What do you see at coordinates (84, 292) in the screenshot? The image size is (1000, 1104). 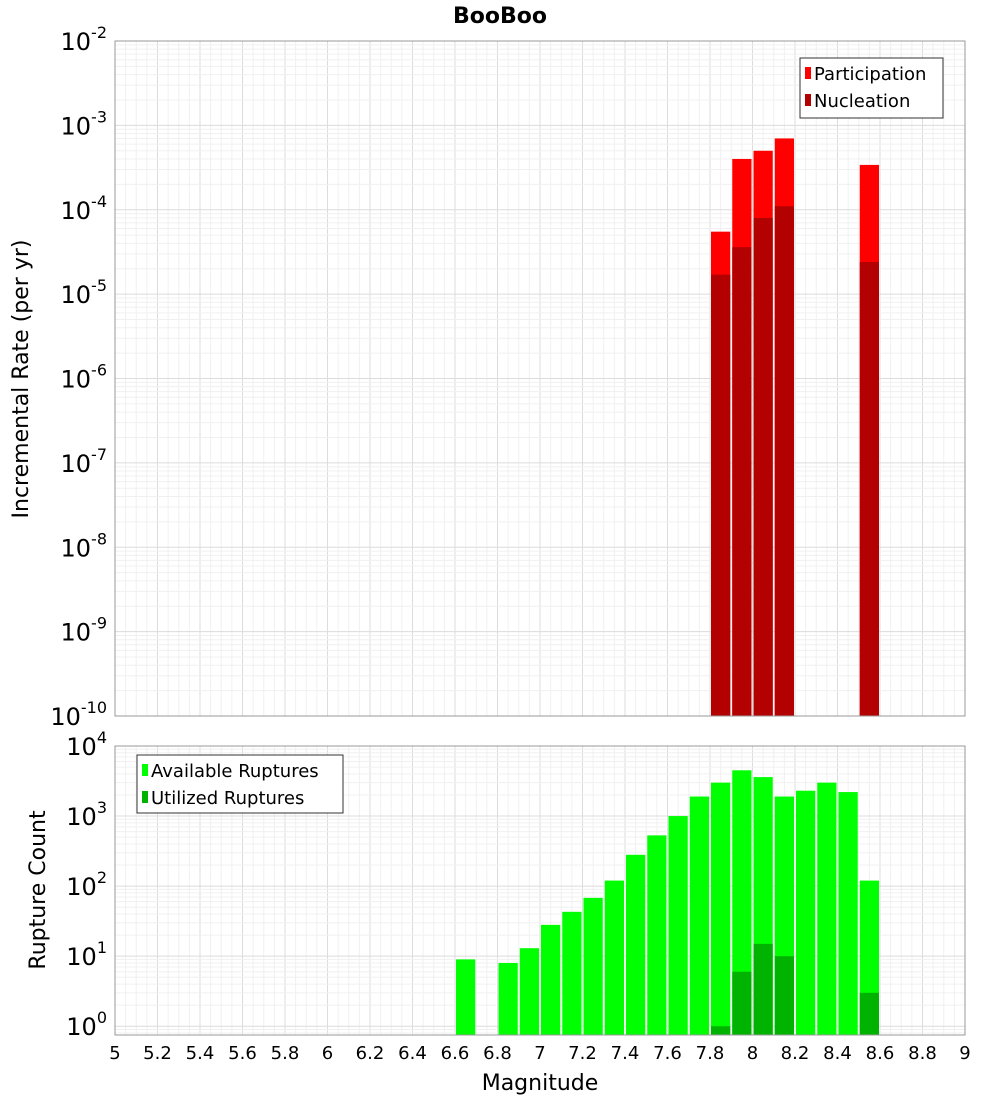 I see `y-tick-label: 10⁻⁵` at bounding box center [84, 292].